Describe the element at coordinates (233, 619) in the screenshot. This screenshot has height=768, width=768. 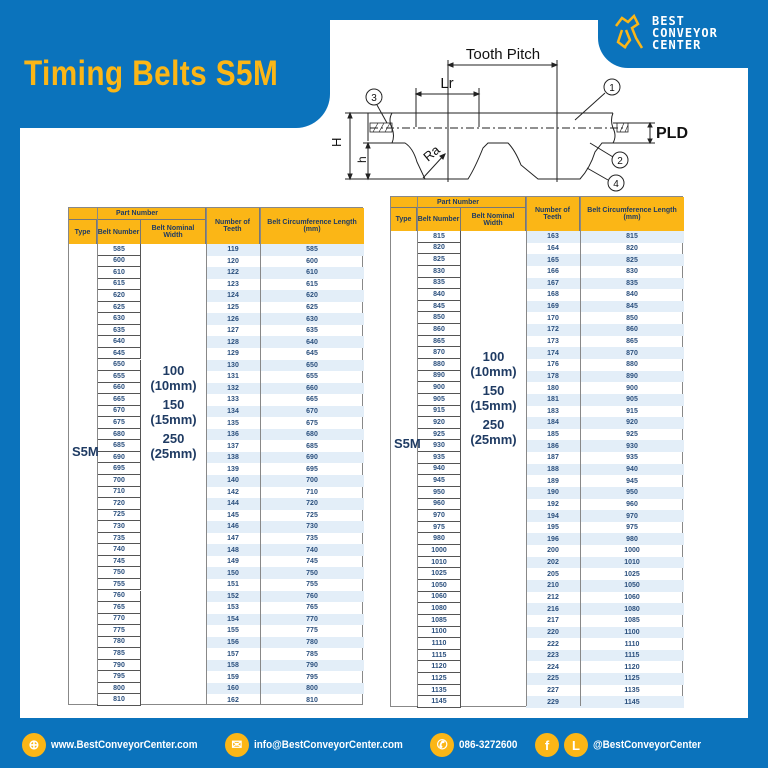
I see `teeth-cell: 154` at that location.